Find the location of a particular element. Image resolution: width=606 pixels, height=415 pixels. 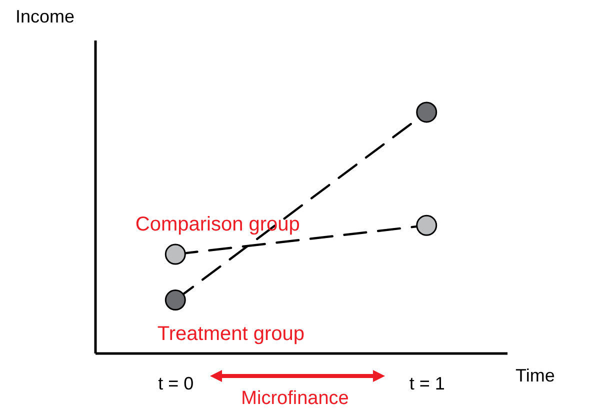

x-tick-label: t = 0 is located at coordinates (176, 384).